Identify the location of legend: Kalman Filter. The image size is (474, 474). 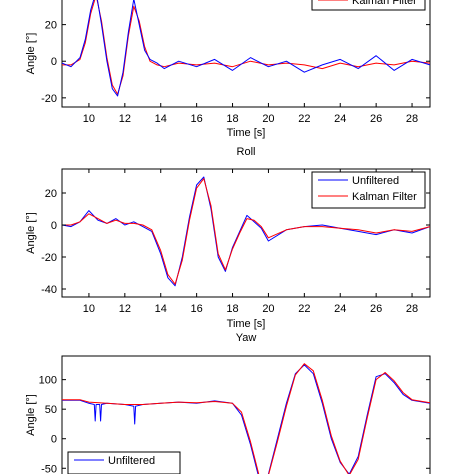
(368, 5).